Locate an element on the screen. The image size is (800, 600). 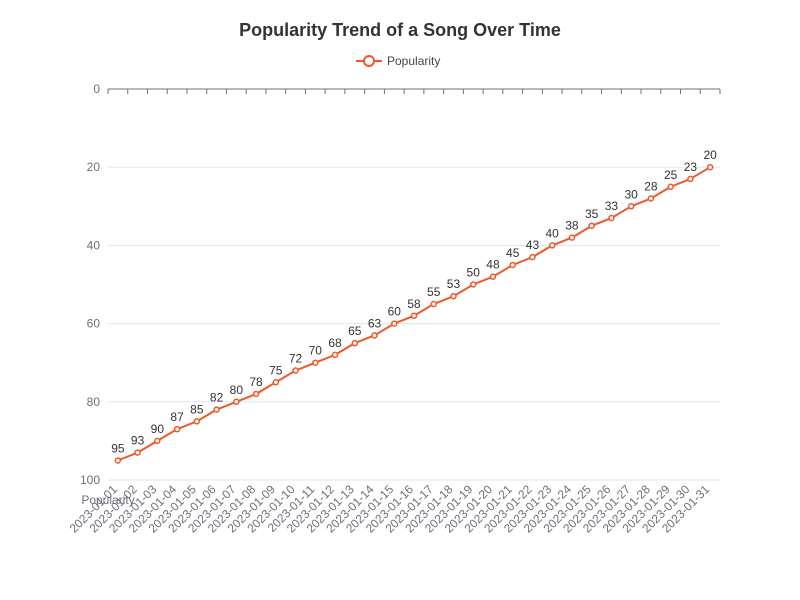
y-tick-label: 20 is located at coordinates (94, 167).